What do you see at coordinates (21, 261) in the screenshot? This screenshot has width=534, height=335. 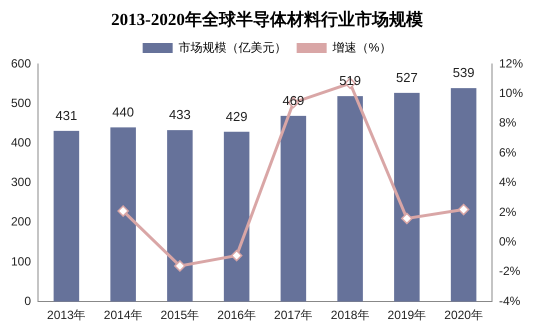 I see `y-tick-label: 100` at bounding box center [21, 261].